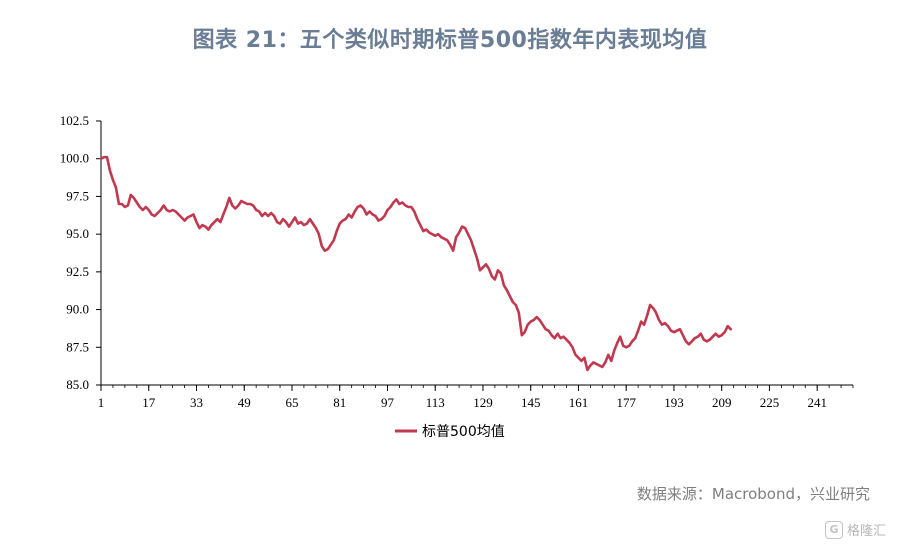  Describe the element at coordinates (722, 402) in the screenshot. I see `x-tick-label: 209` at that location.